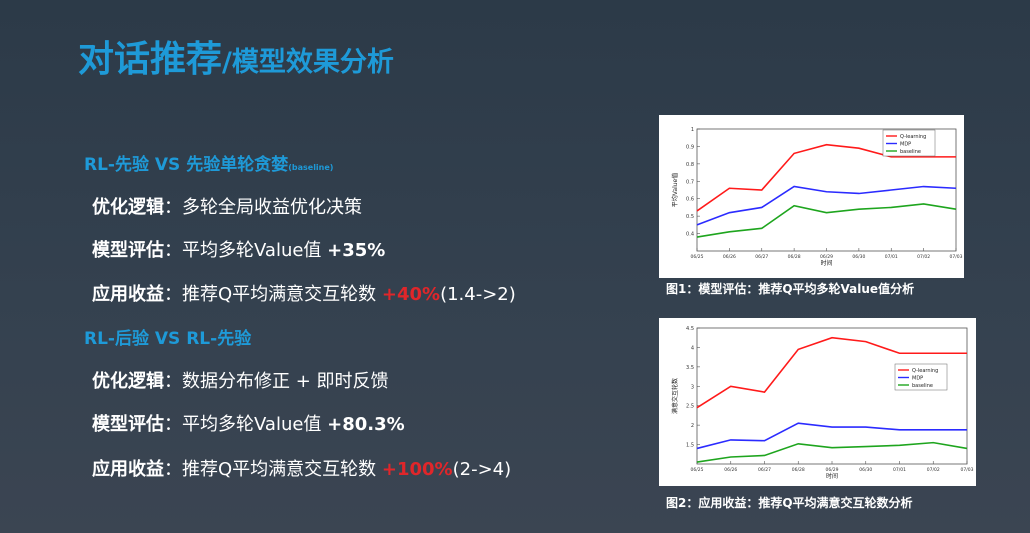 This screenshot has height=533, width=1030. Describe the element at coordinates (790, 289) in the screenshot. I see `figure1-caption: 图1：模型评估：推荐Q平均多轮Value值分析` at that location.